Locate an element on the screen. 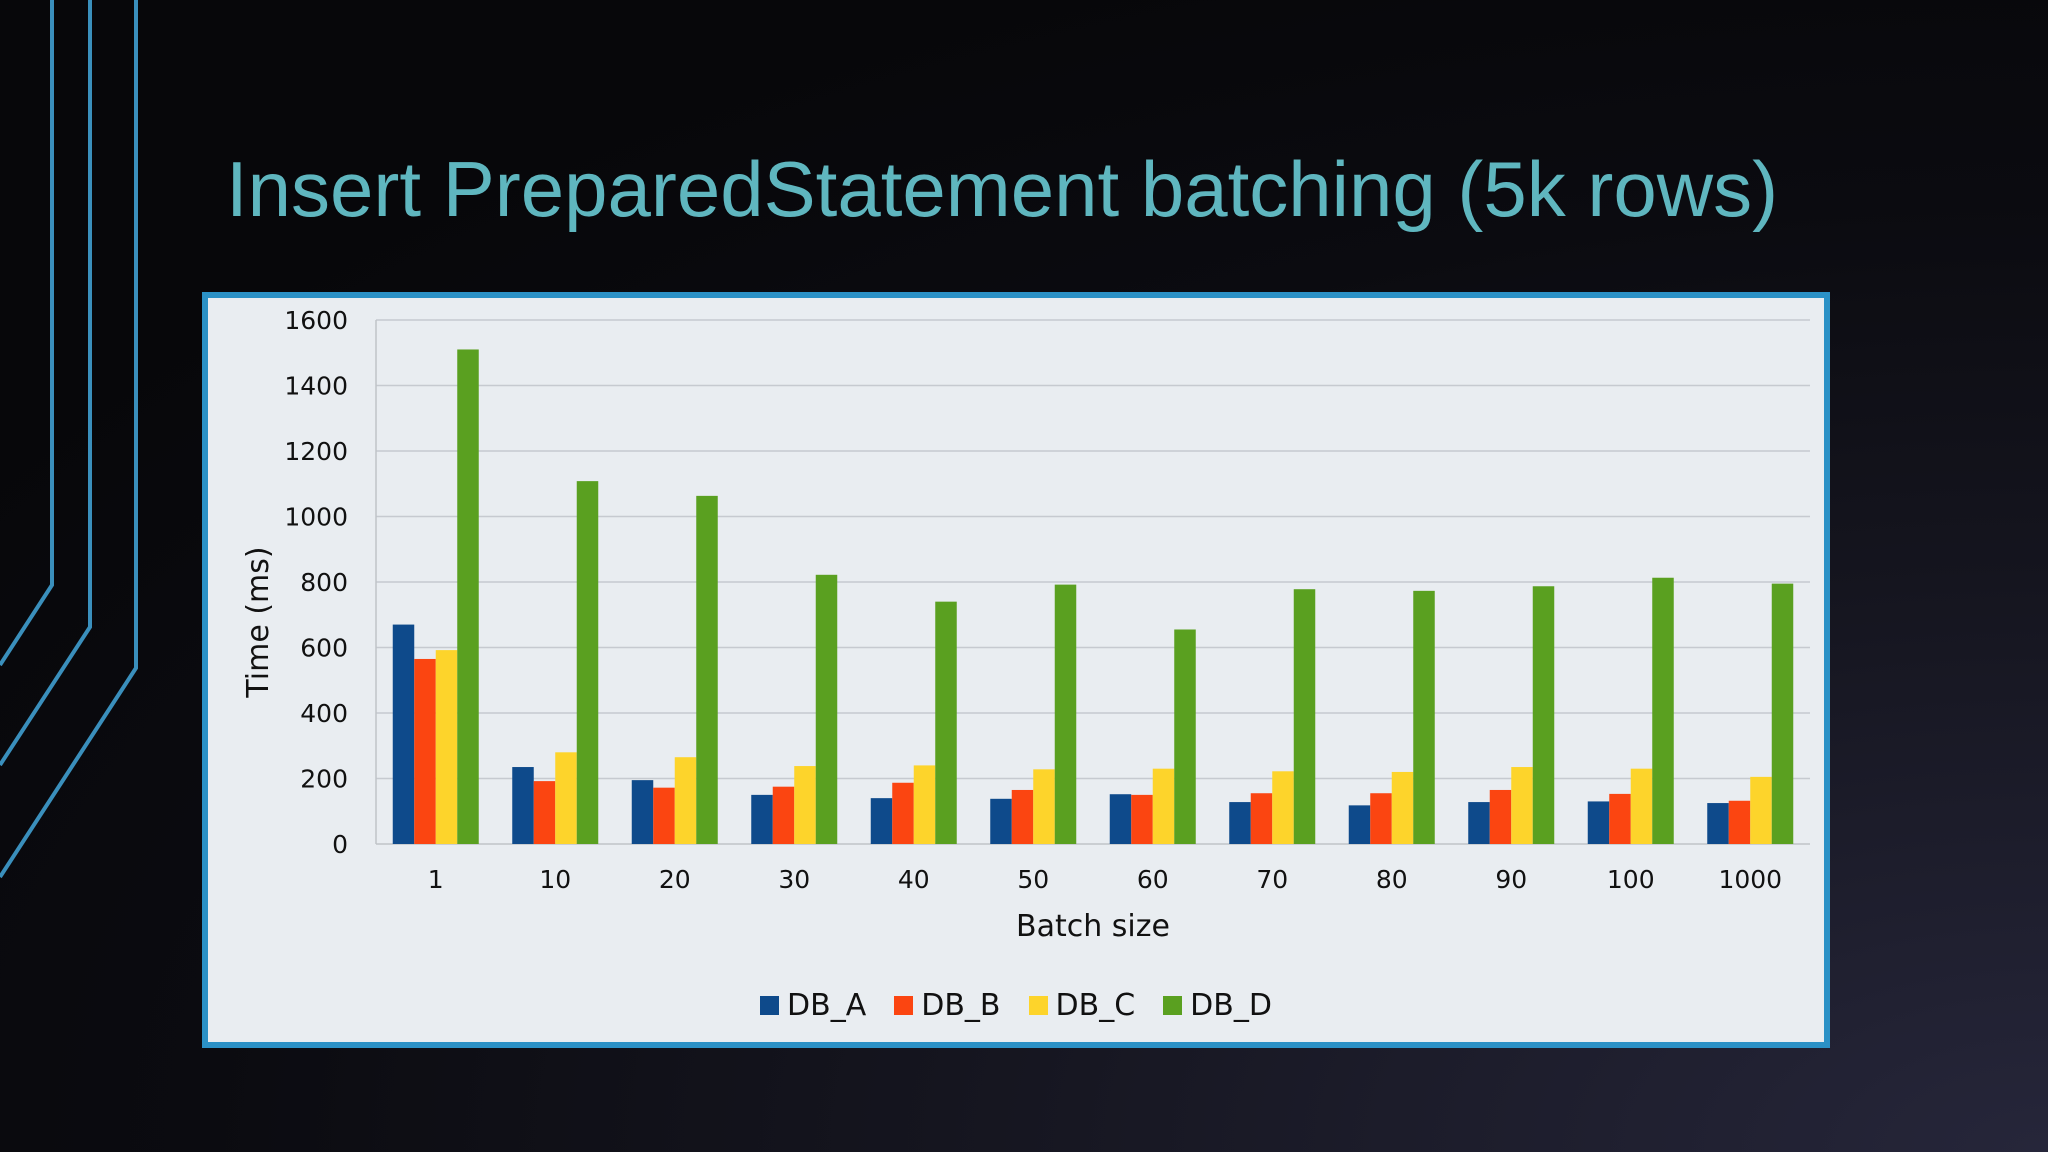  y-tick-label: 200 is located at coordinates (324, 779).